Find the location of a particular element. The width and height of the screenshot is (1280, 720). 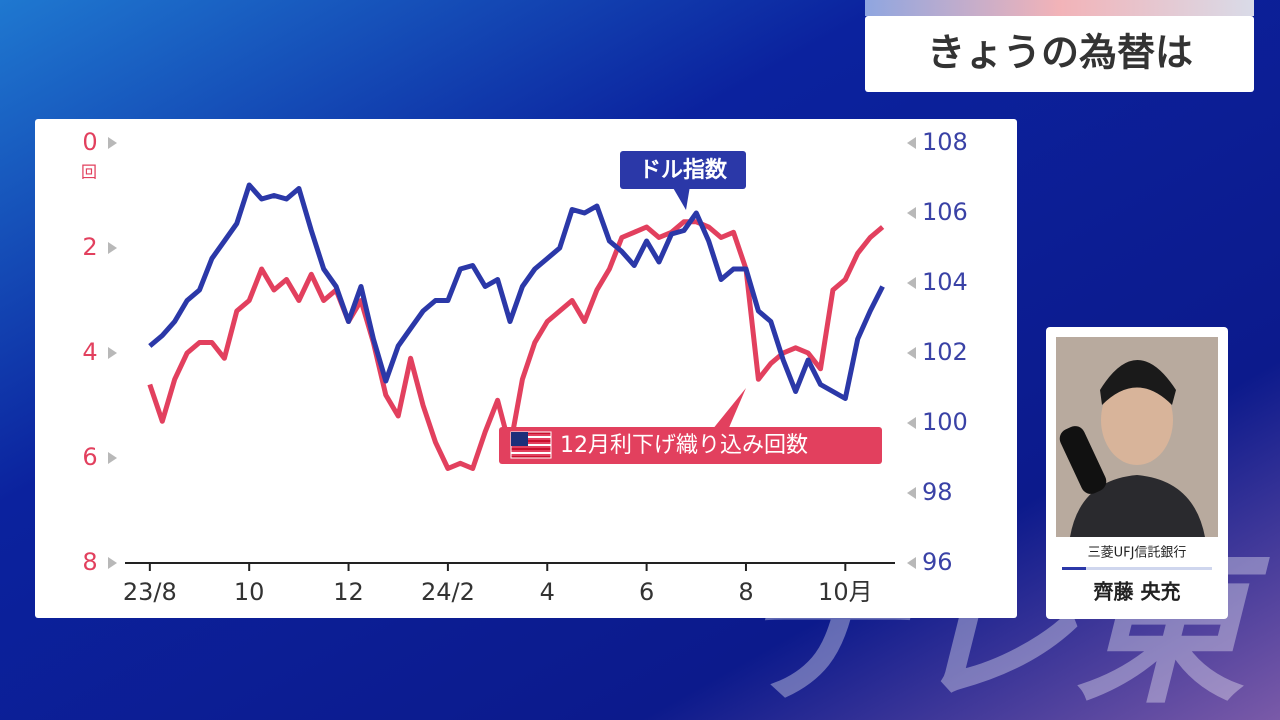

y-tick-label: 2 is located at coordinates (89, 247).